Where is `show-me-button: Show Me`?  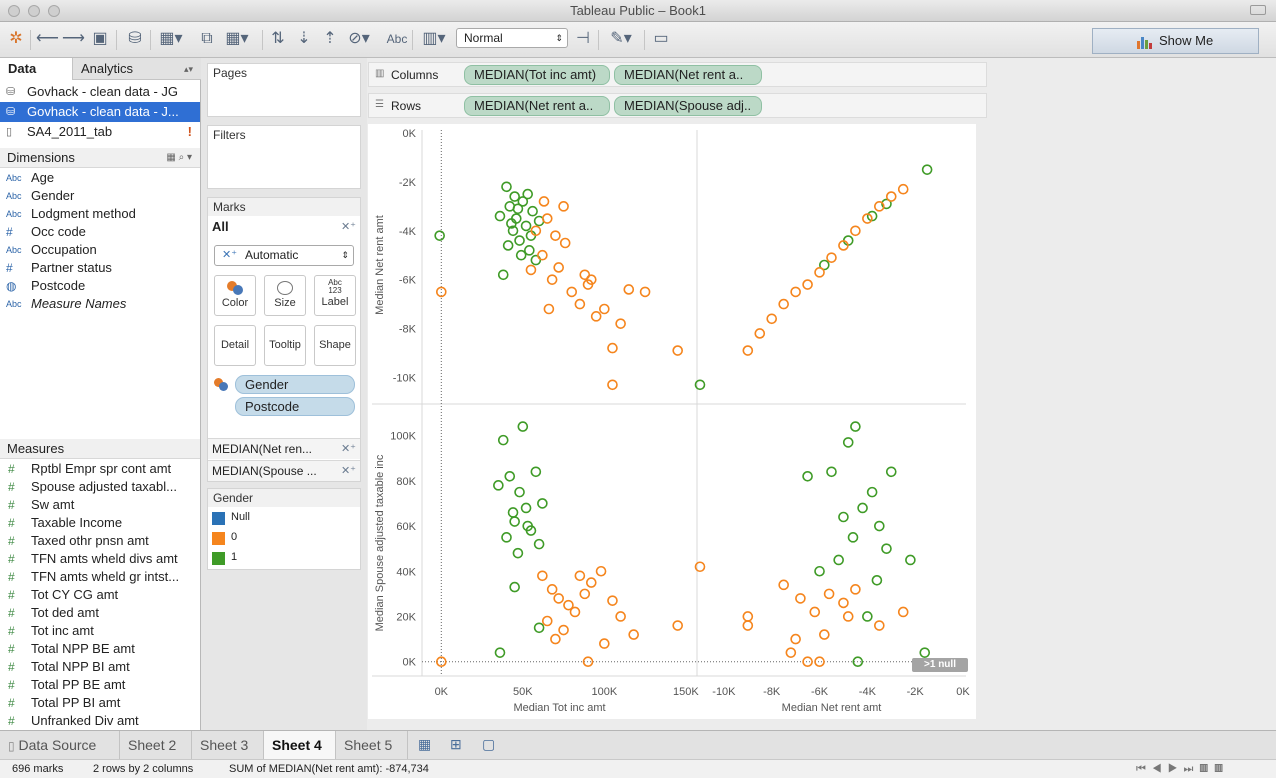
show-me-button: Show Me is located at coordinates (1175, 41).